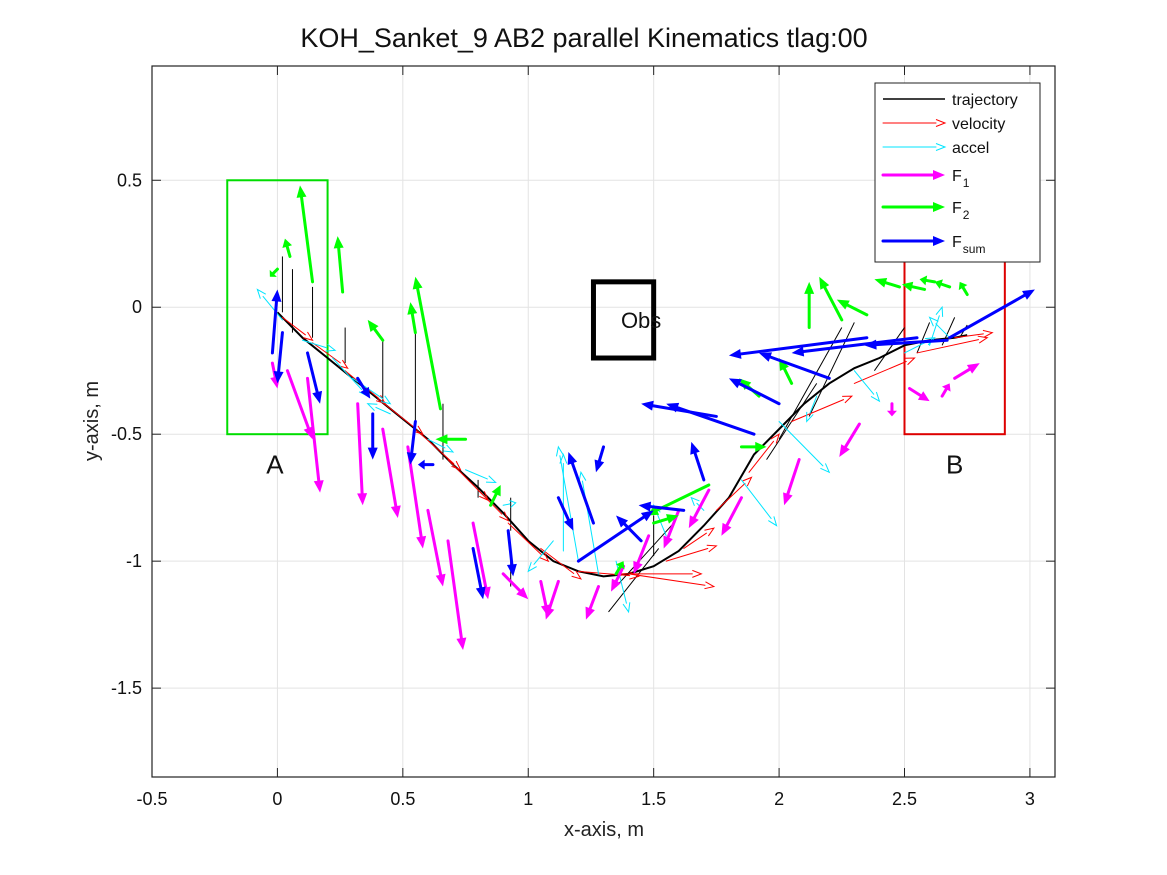  I want to click on legend-label: velocity, so click(978, 124).